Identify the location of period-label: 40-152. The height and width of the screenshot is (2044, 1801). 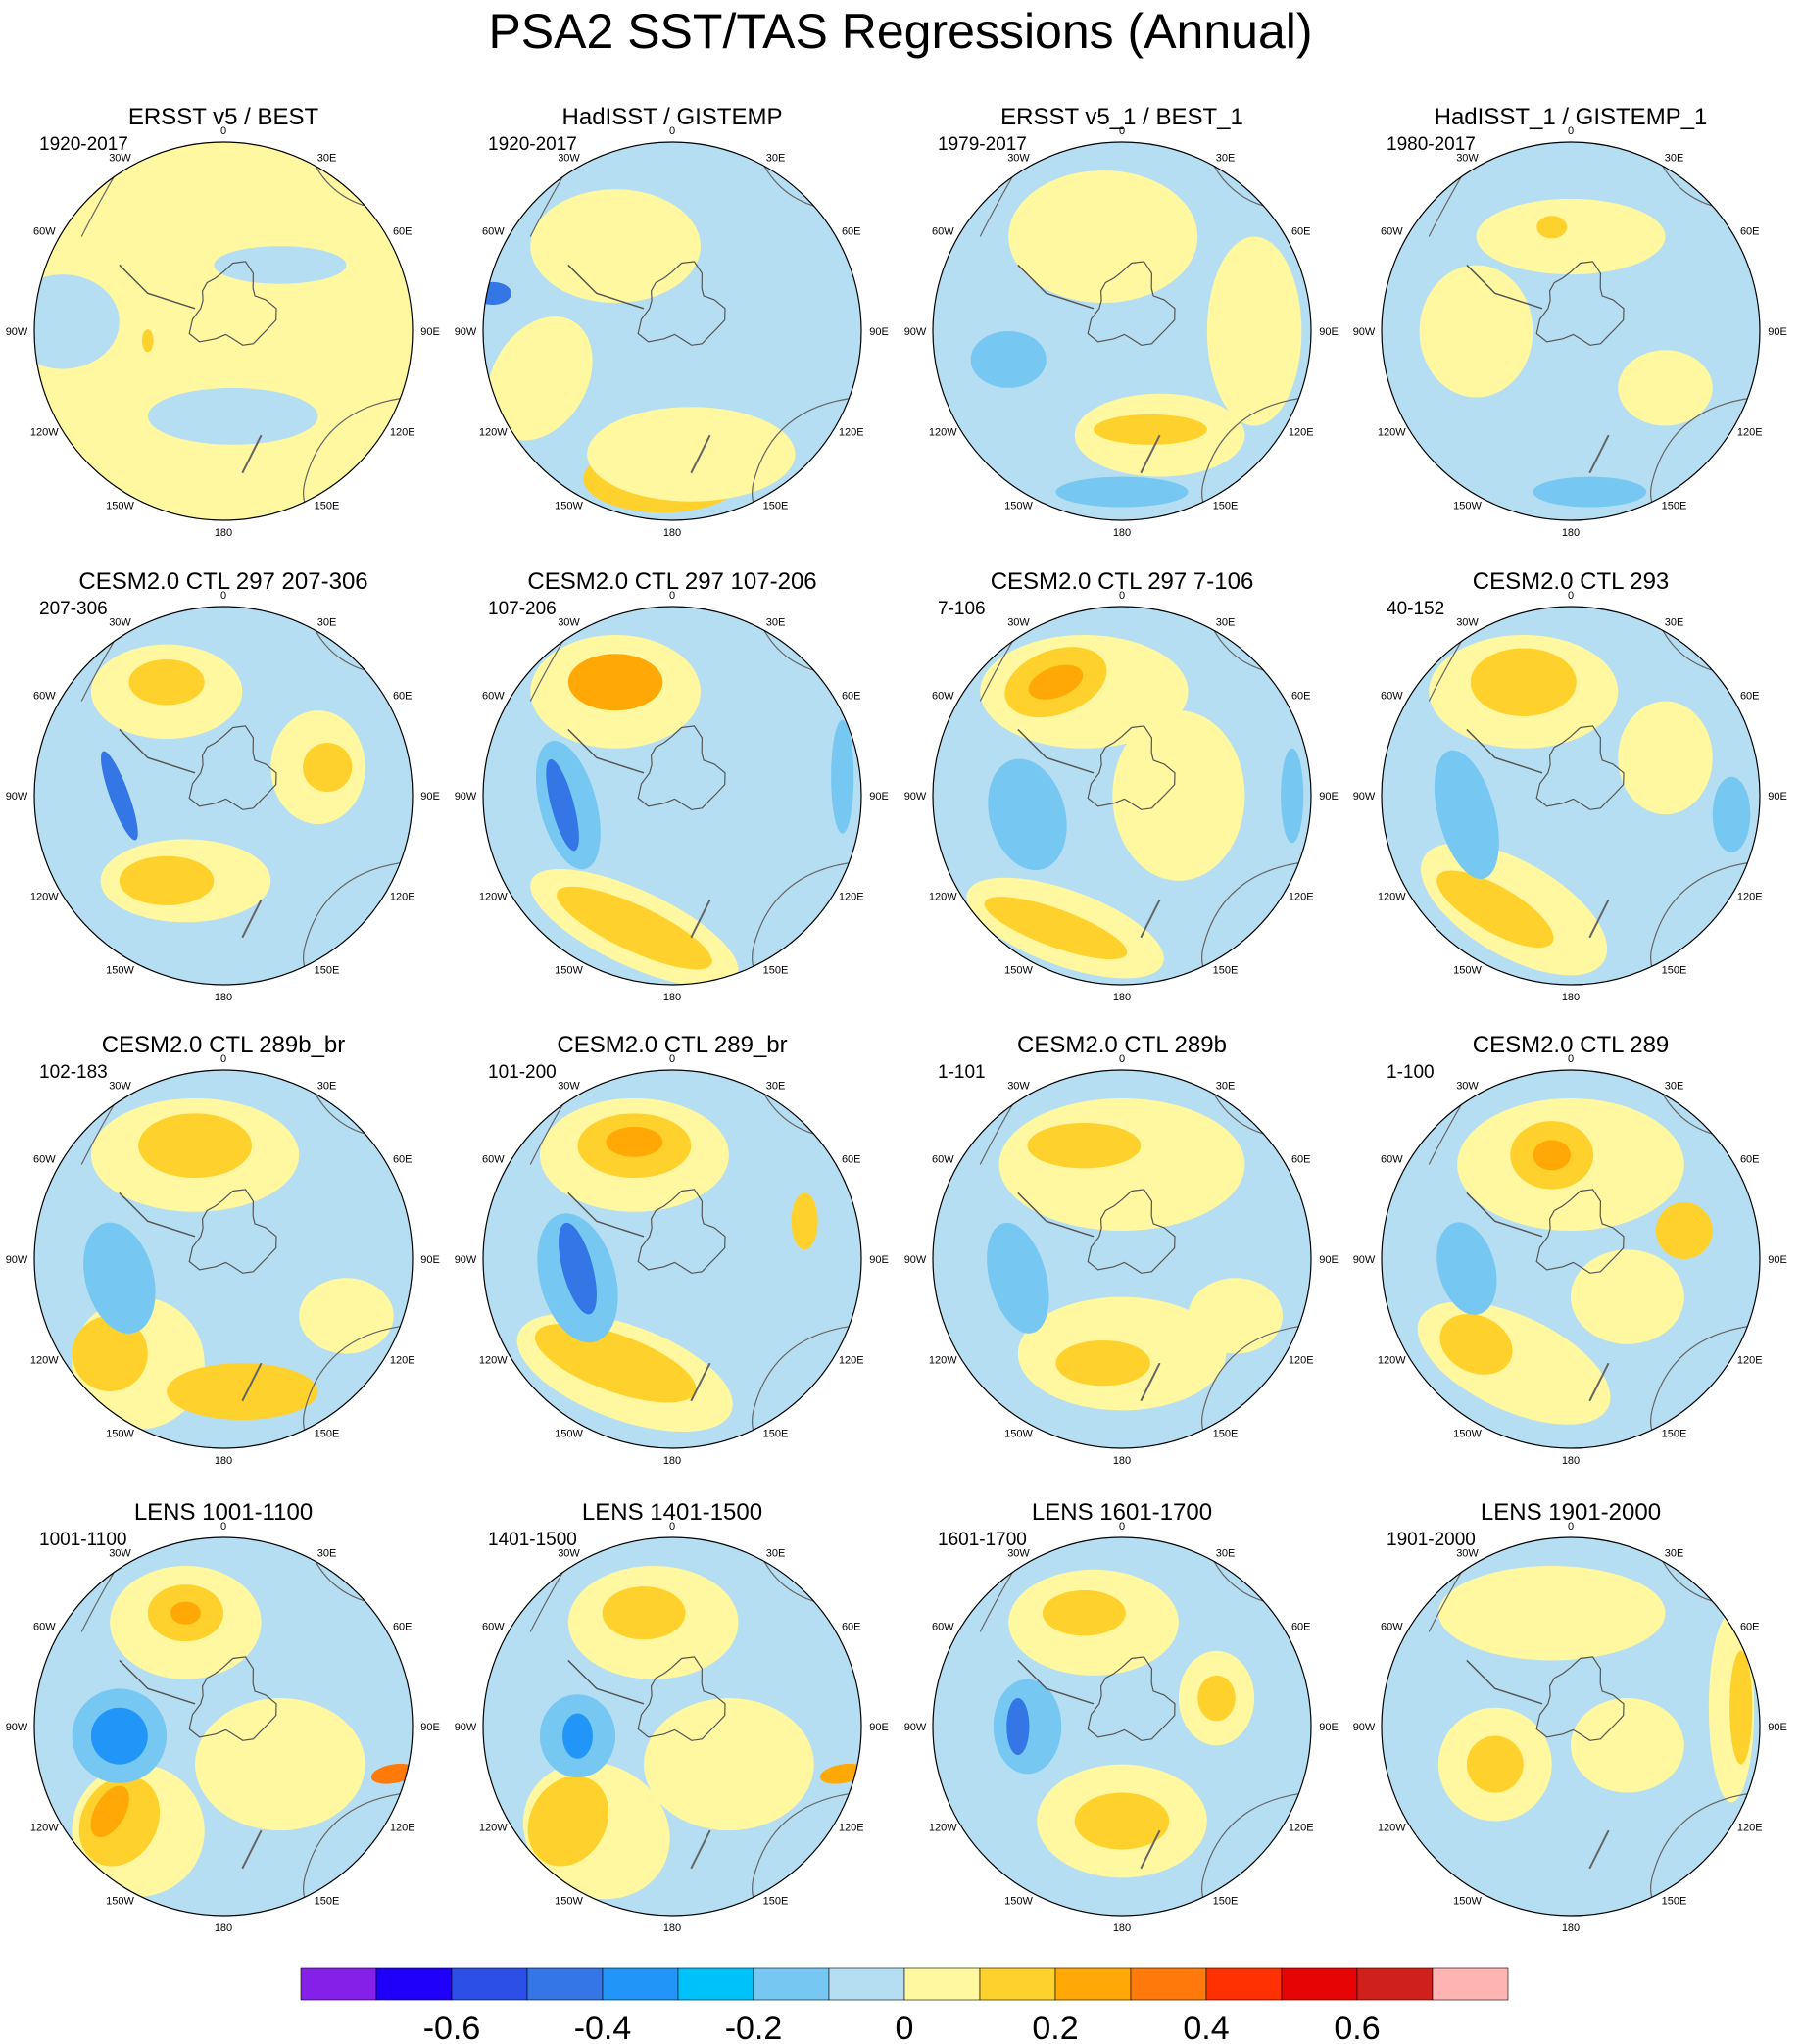
(1415, 609).